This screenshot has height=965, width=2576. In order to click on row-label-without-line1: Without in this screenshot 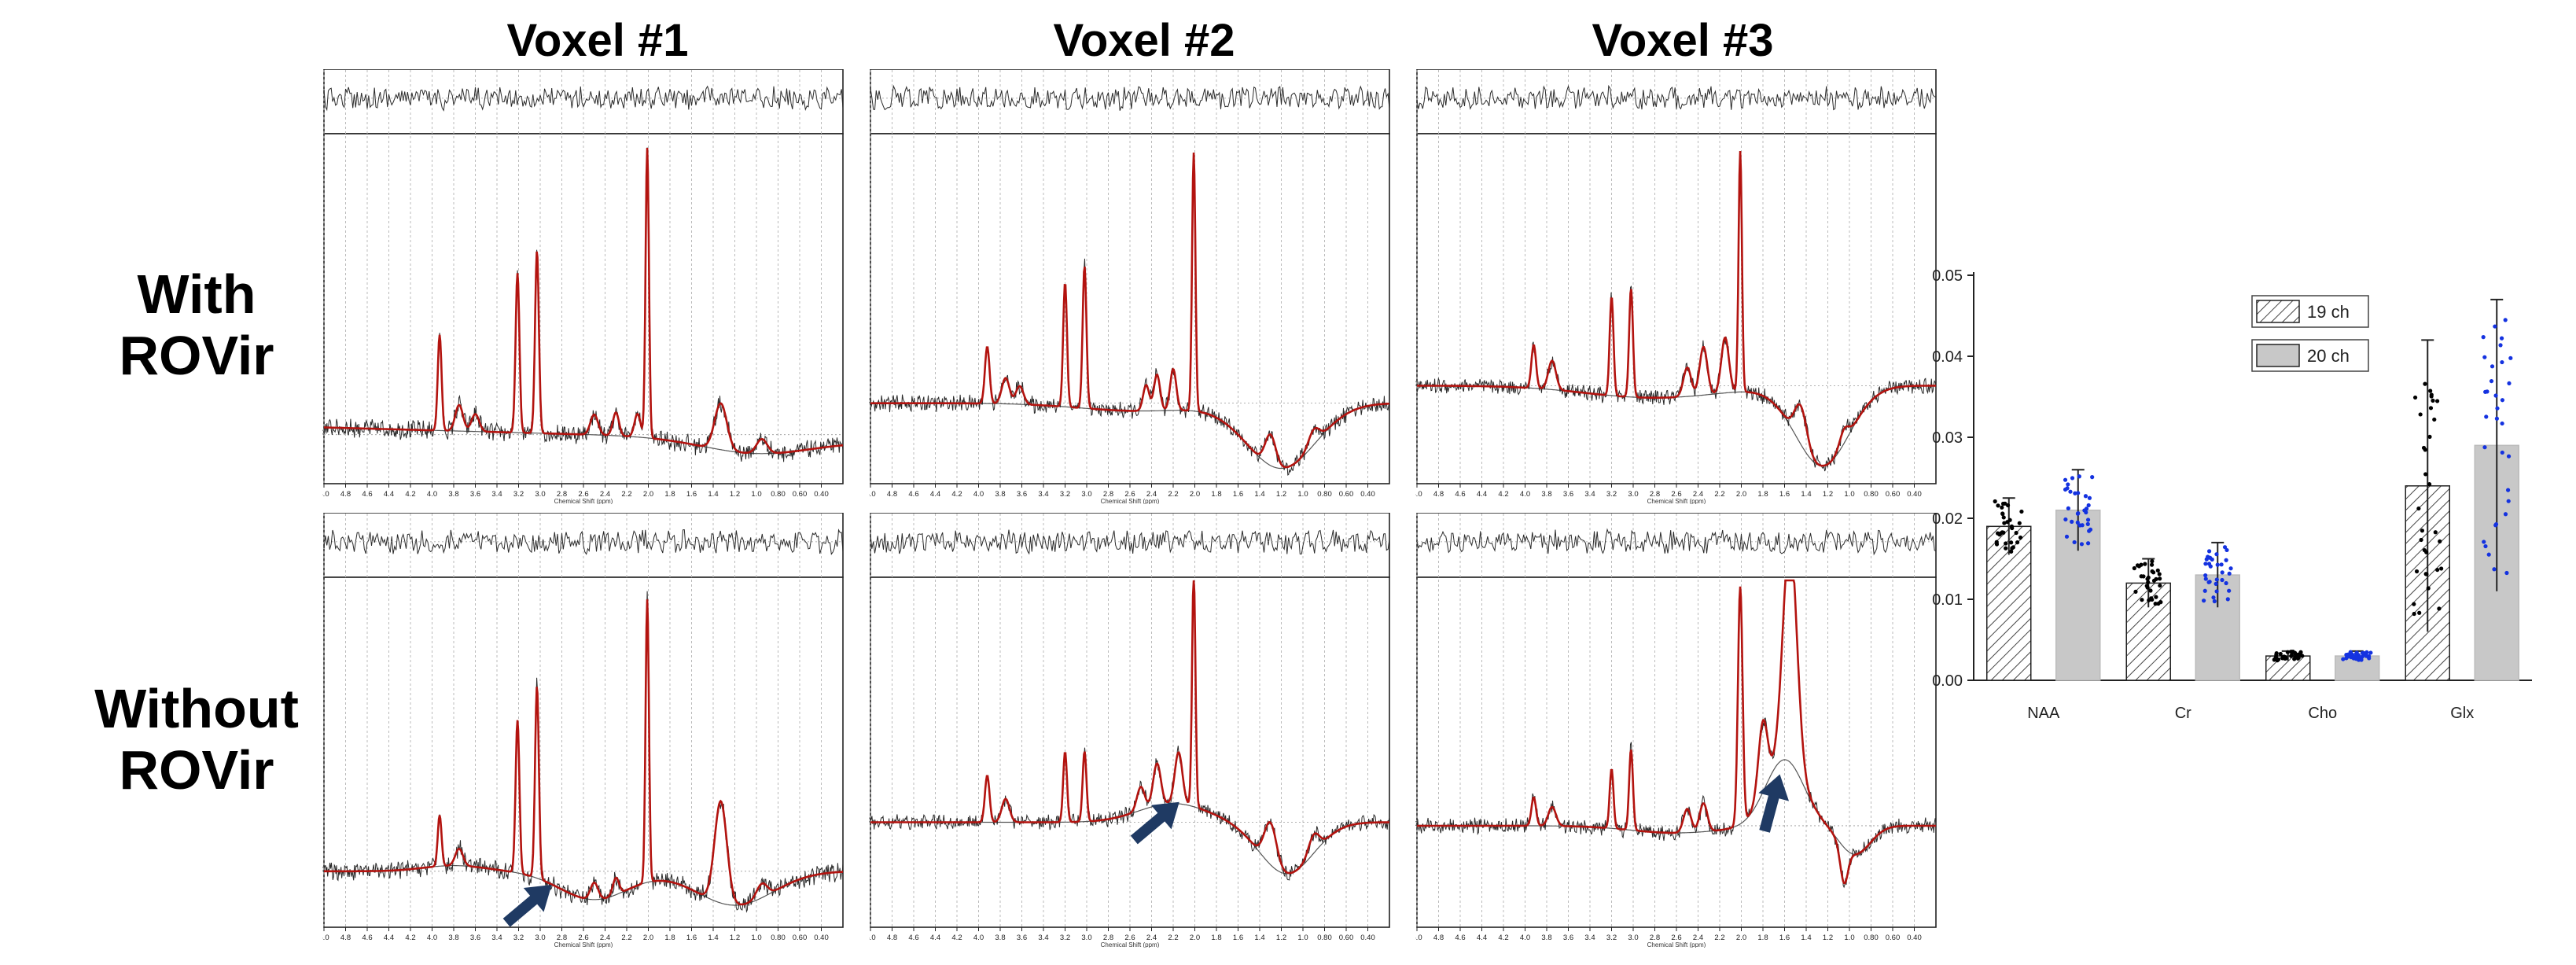, I will do `click(197, 708)`.